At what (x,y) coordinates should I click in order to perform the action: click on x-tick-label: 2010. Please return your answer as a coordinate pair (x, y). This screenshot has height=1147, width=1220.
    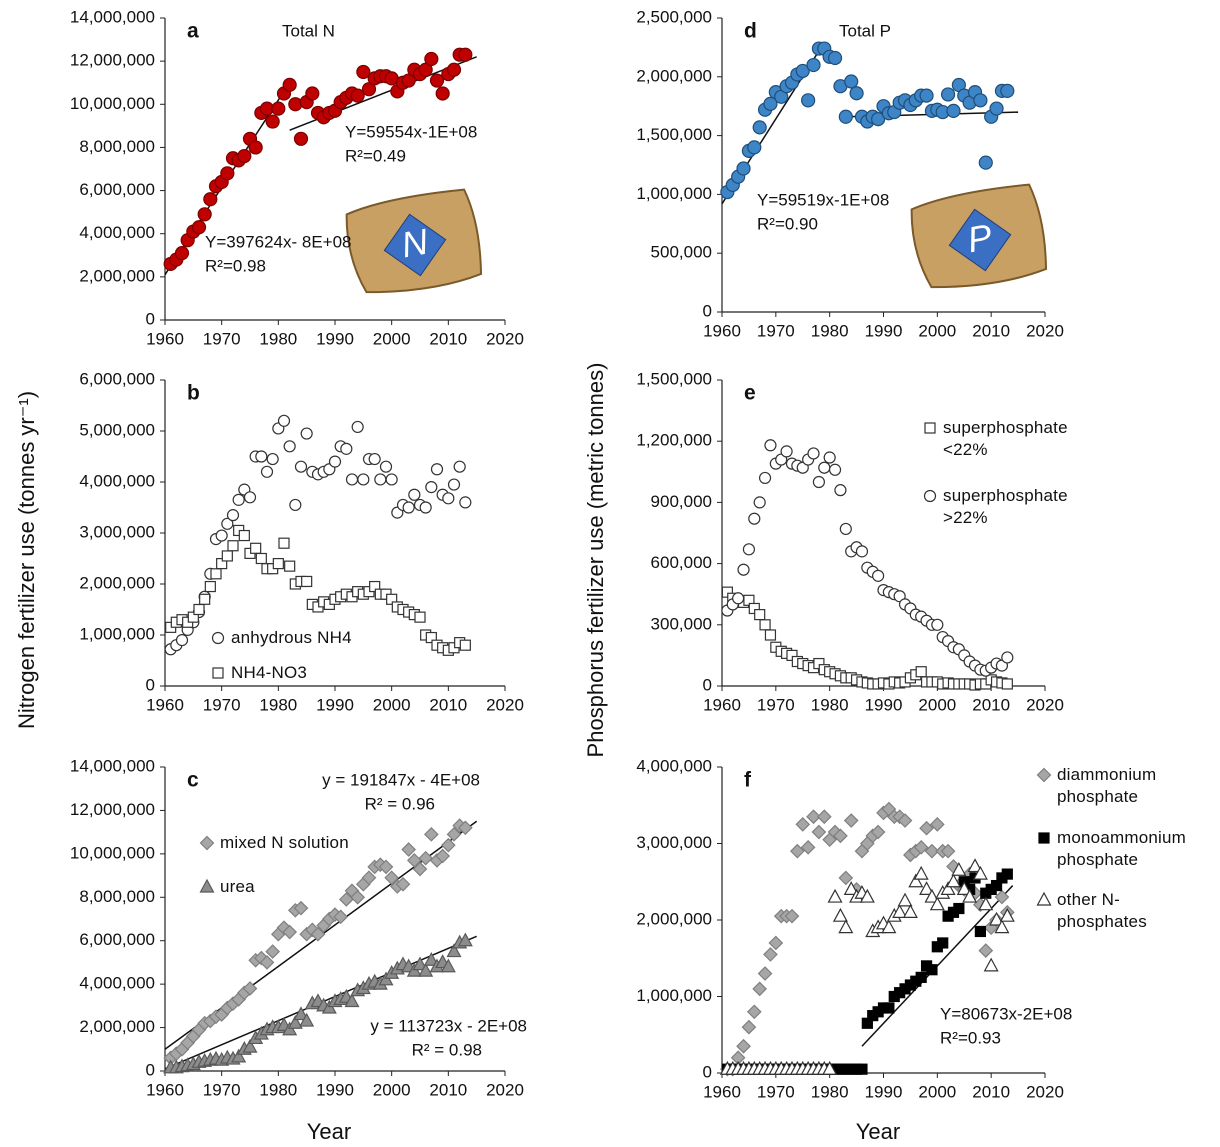
    Looking at the image, I should click on (448, 1089).